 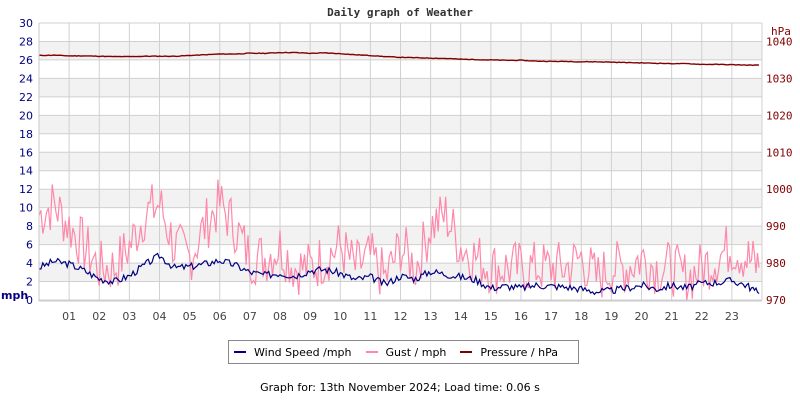 What do you see at coordinates (220, 316) in the screenshot?
I see `x-tick-label: 06` at bounding box center [220, 316].